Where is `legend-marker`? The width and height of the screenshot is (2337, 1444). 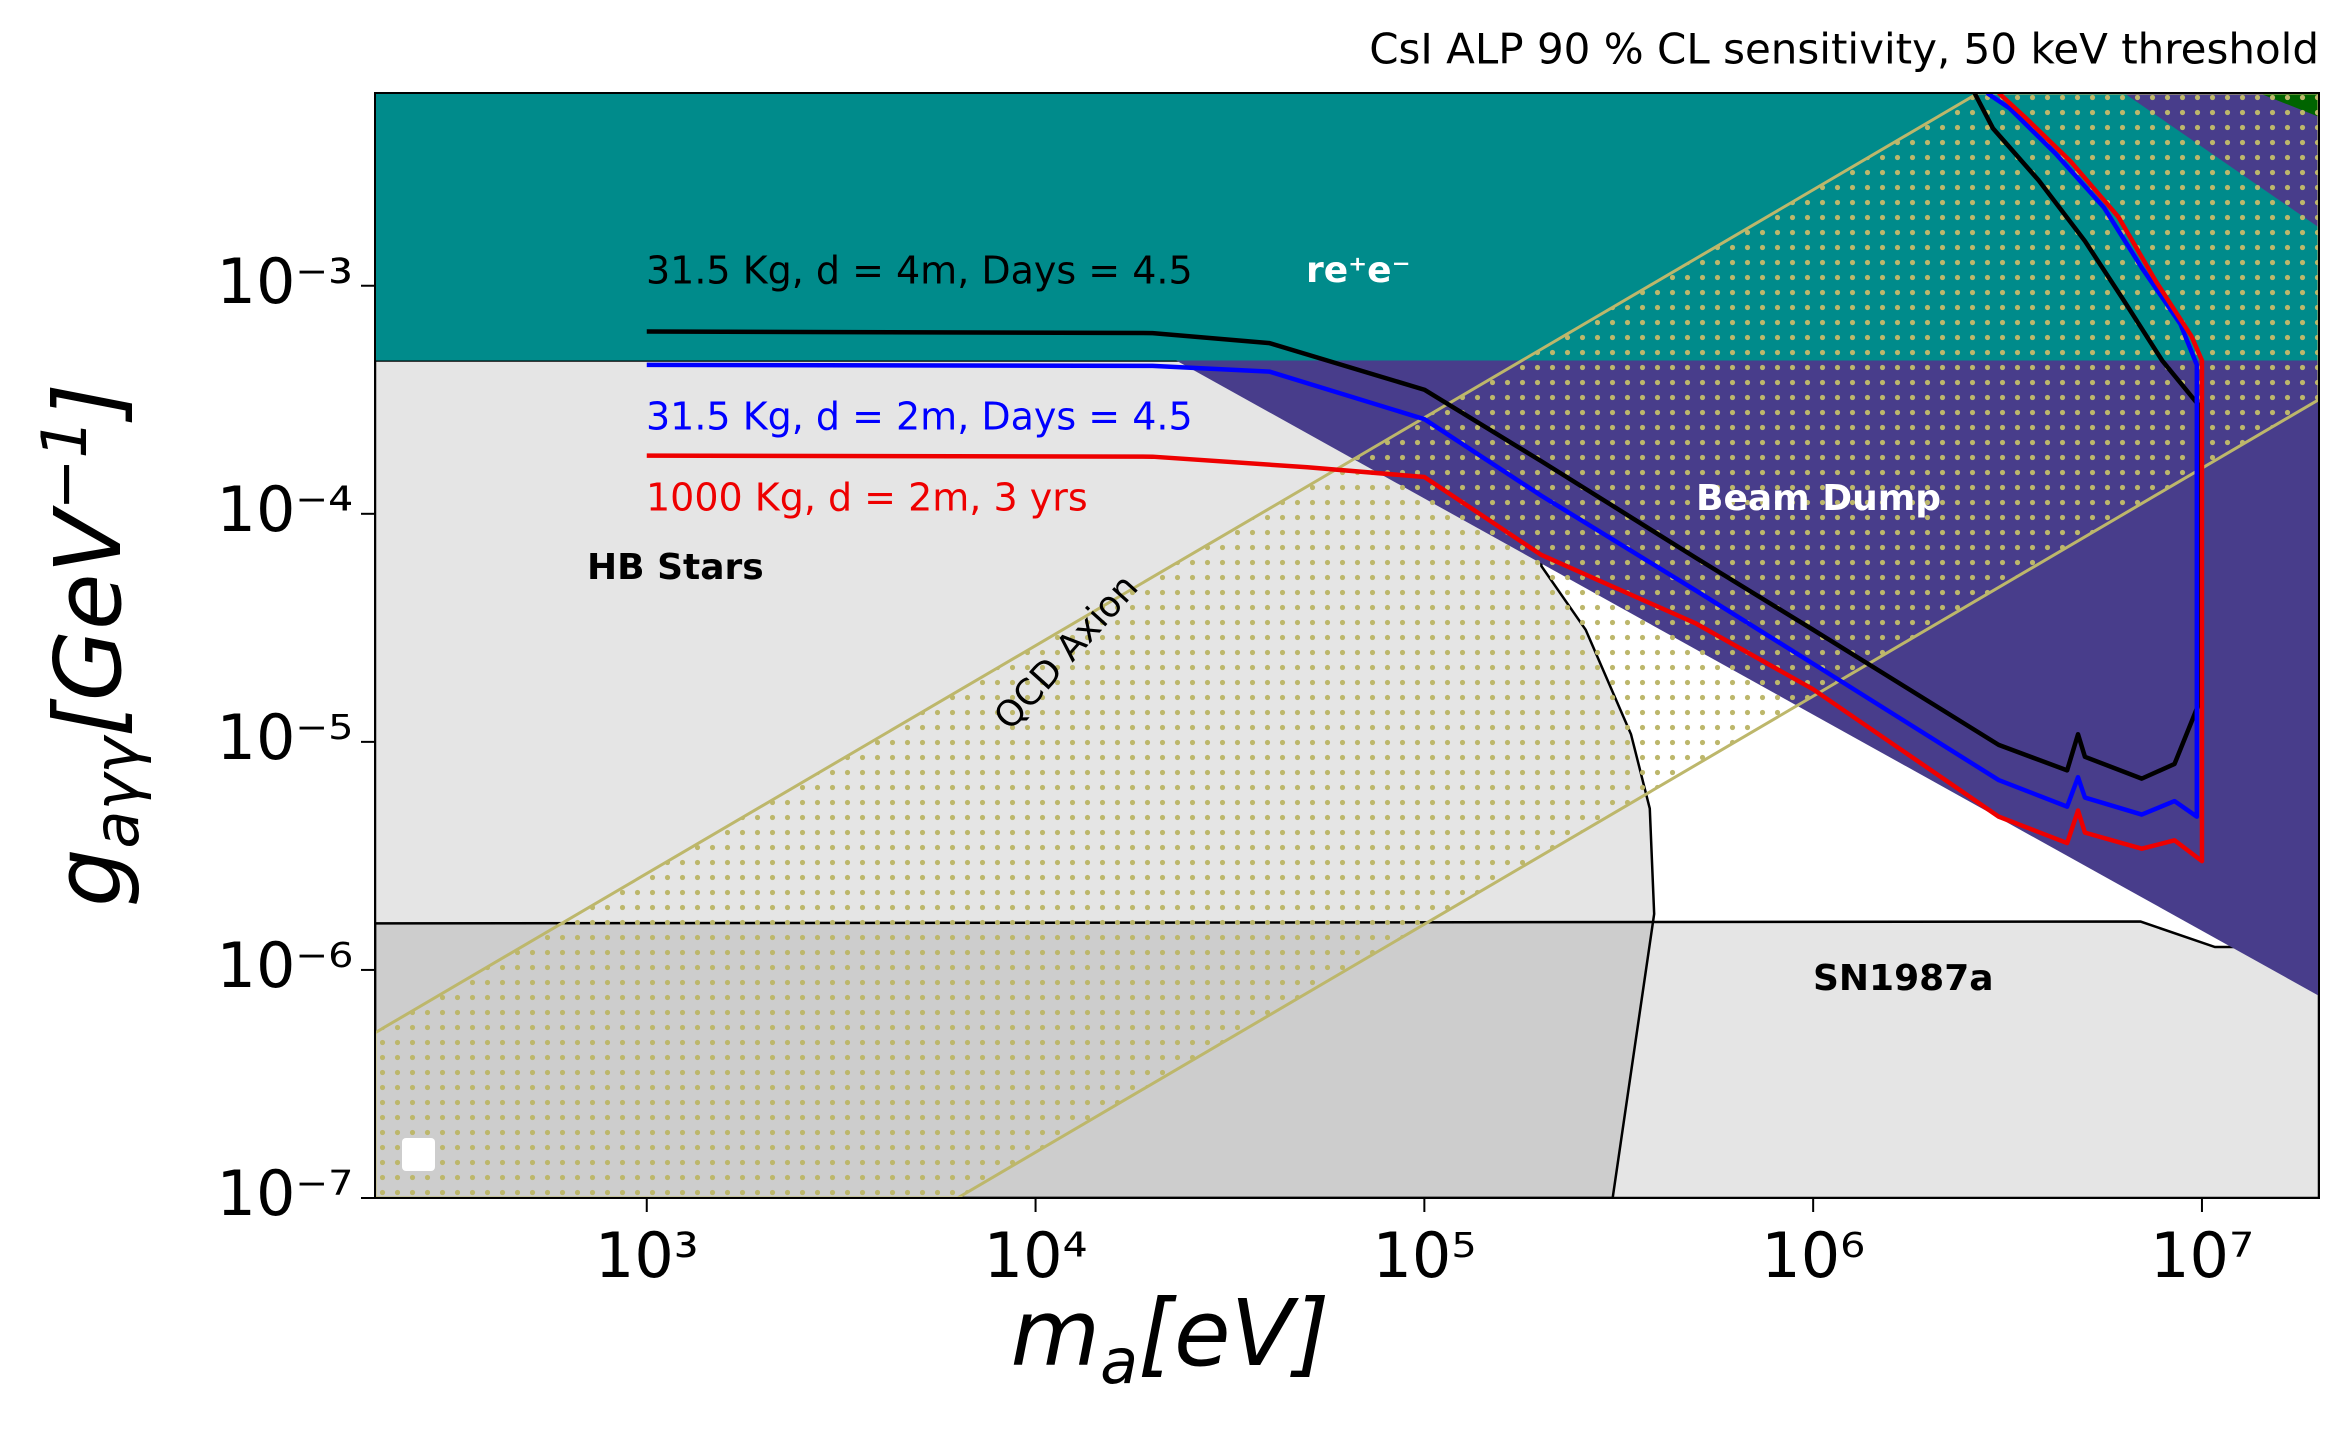 legend-marker is located at coordinates (418, 1154).